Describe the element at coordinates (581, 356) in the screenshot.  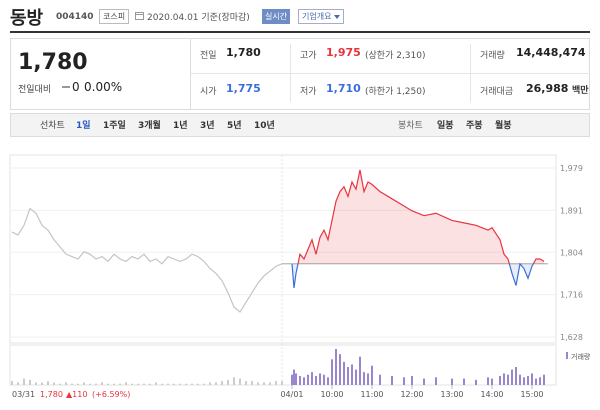
I see `legend-label: 거래량` at that location.